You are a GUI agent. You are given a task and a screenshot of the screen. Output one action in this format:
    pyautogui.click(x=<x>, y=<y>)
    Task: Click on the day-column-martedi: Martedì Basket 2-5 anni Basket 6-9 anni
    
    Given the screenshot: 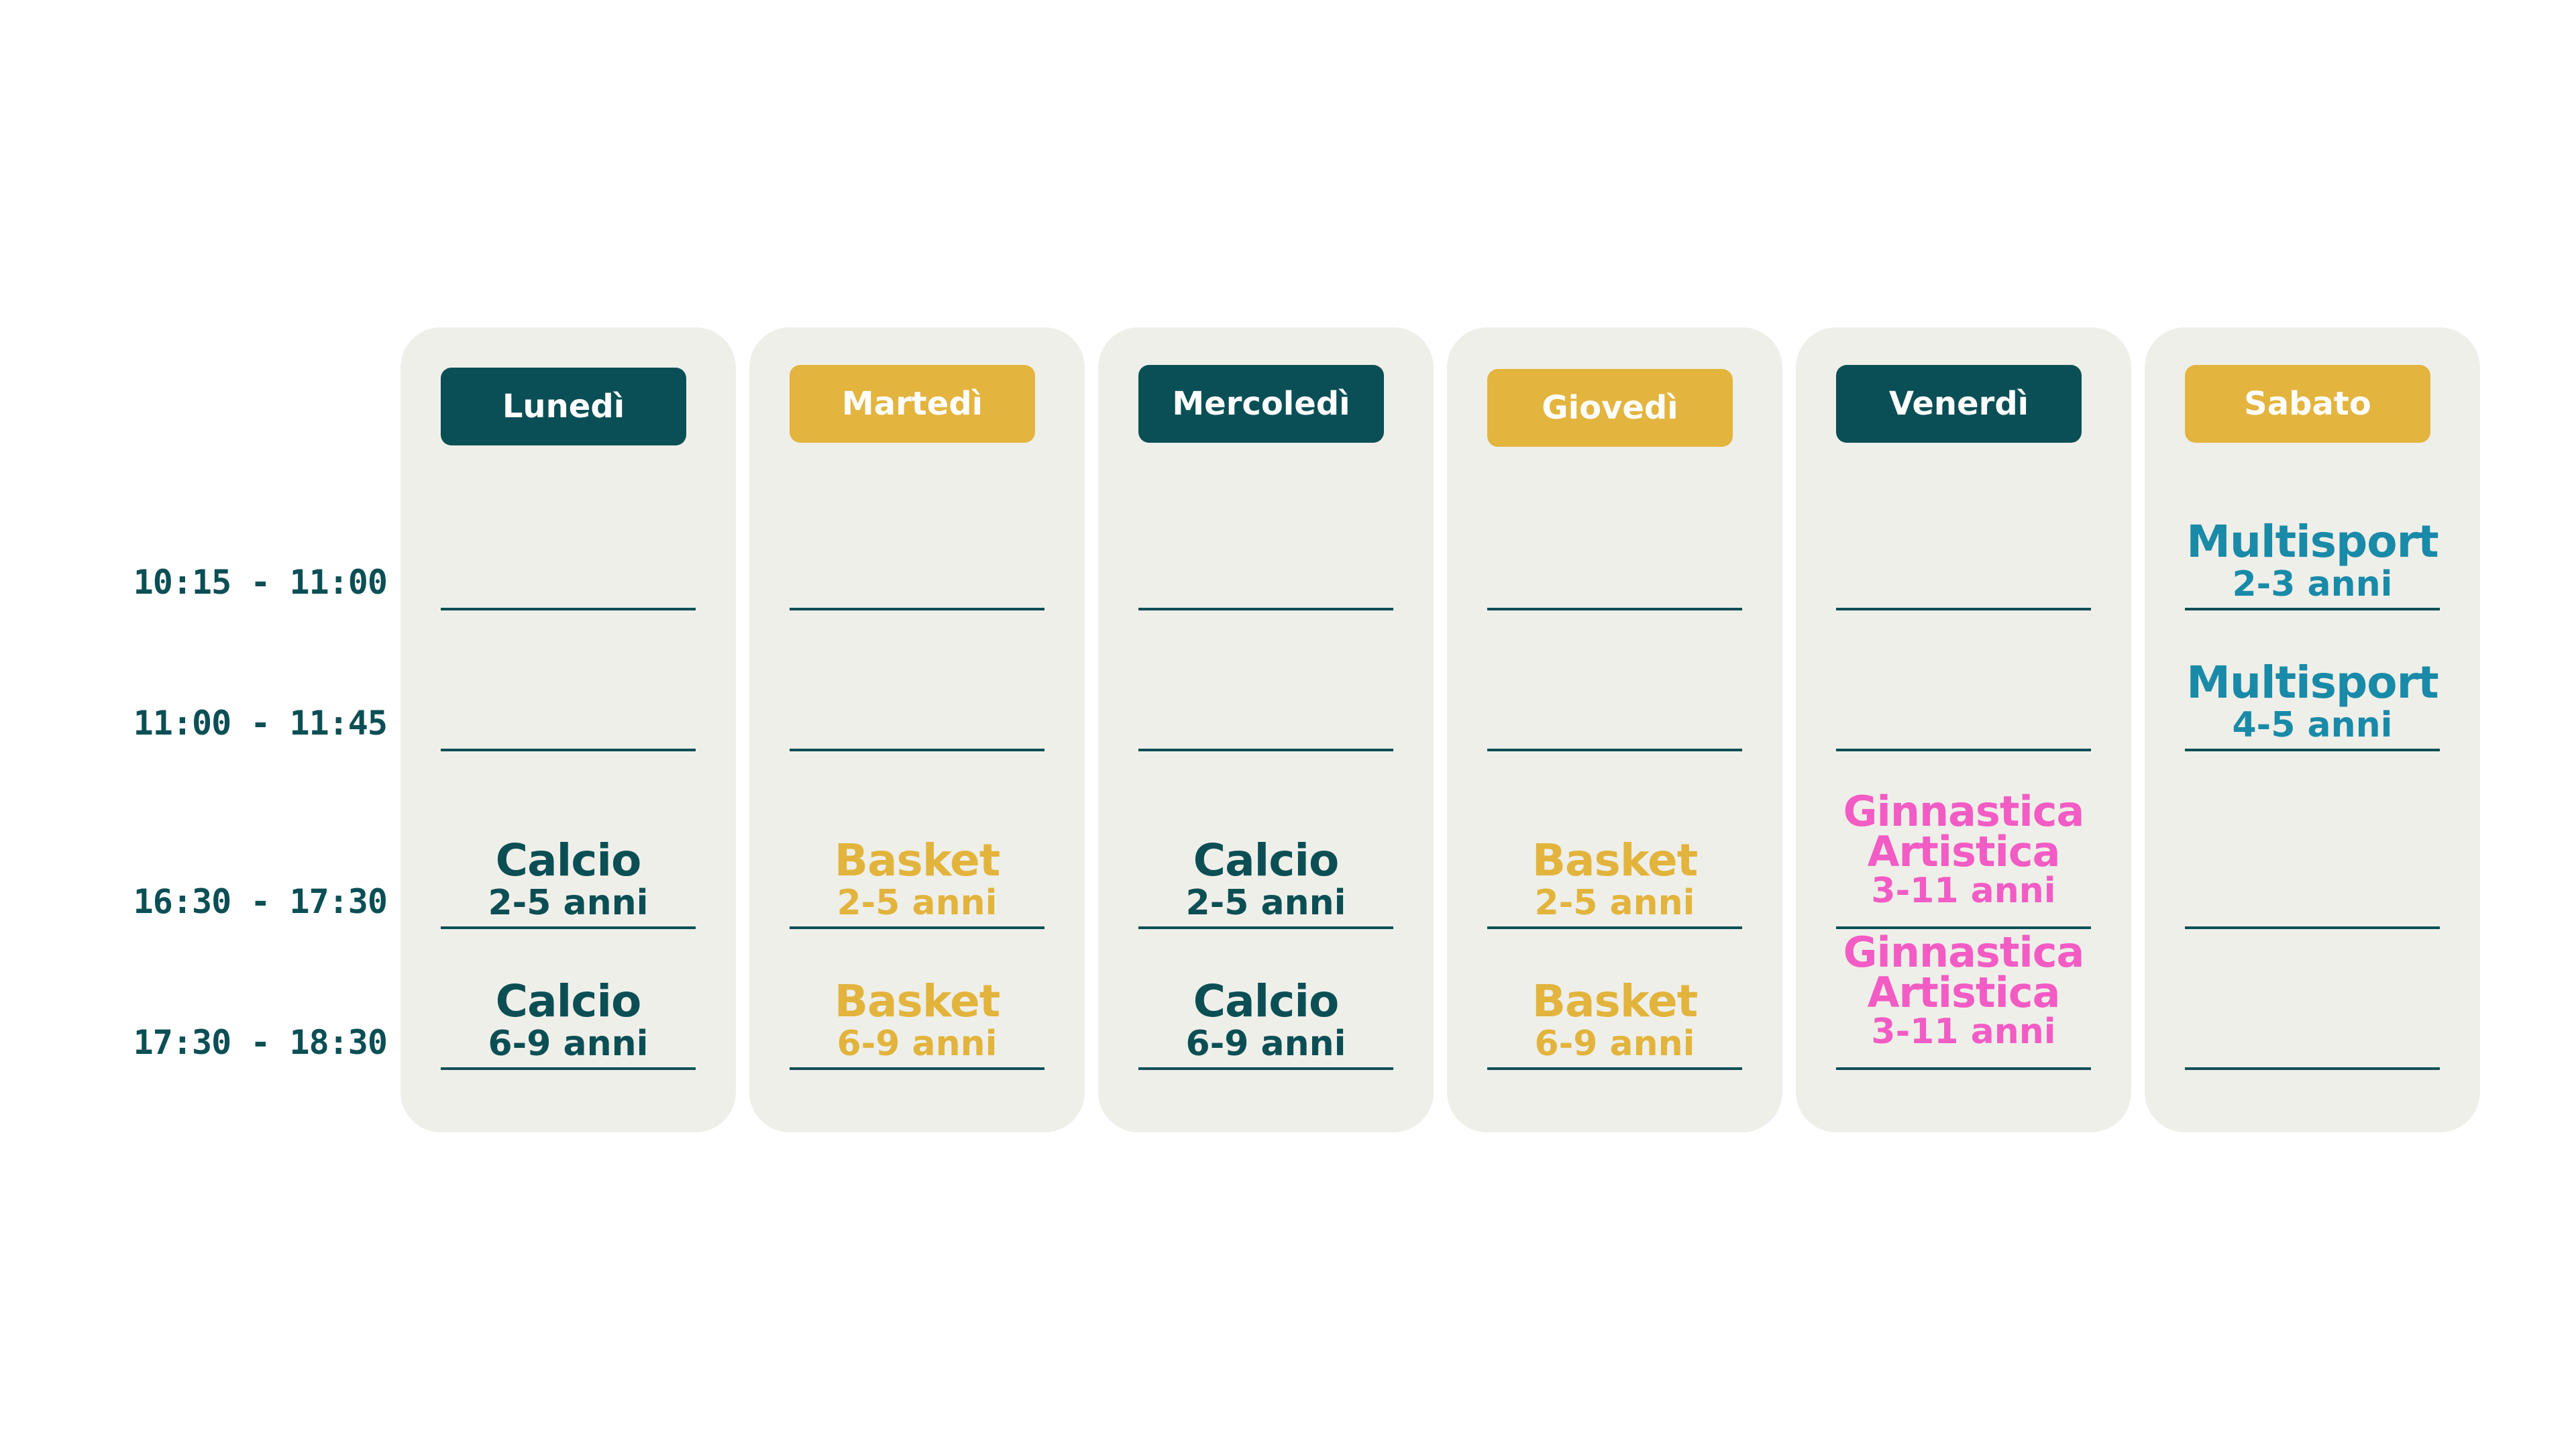 What is the action you would take?
    pyautogui.click(x=917, y=729)
    